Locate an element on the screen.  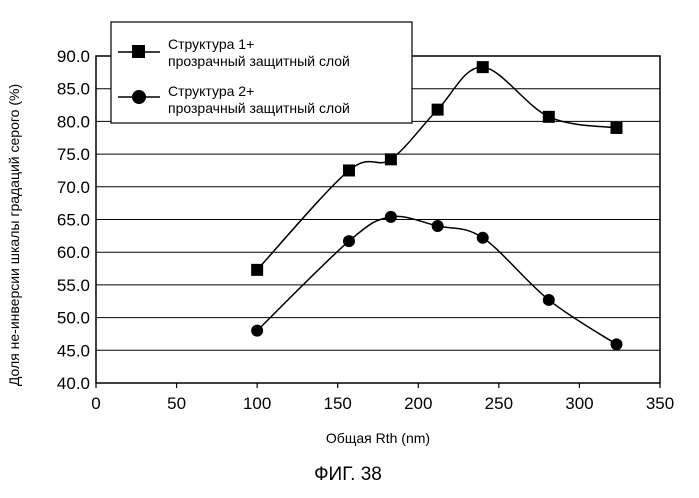
legend-circle-marker is located at coordinates (139, 97).